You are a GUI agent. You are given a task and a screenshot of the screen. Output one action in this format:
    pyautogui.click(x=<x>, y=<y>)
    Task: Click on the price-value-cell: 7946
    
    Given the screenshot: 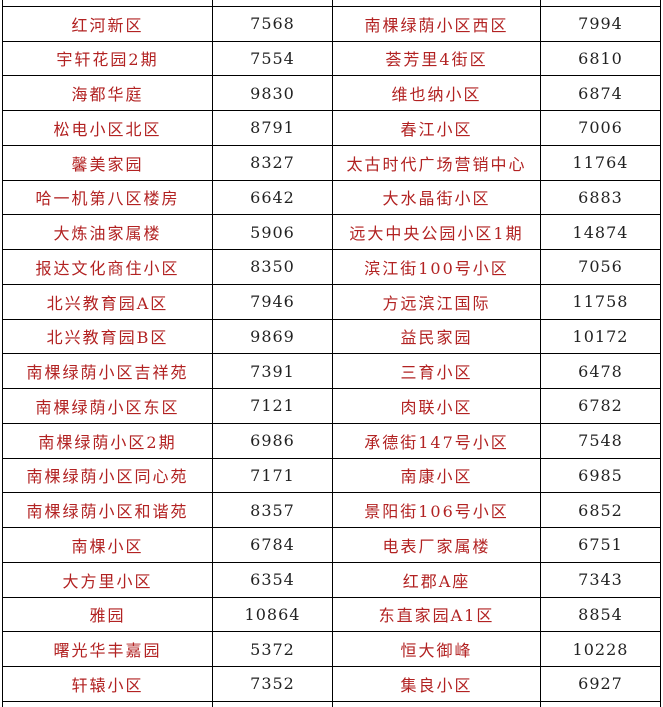 What is the action you would take?
    pyautogui.click(x=272, y=301)
    